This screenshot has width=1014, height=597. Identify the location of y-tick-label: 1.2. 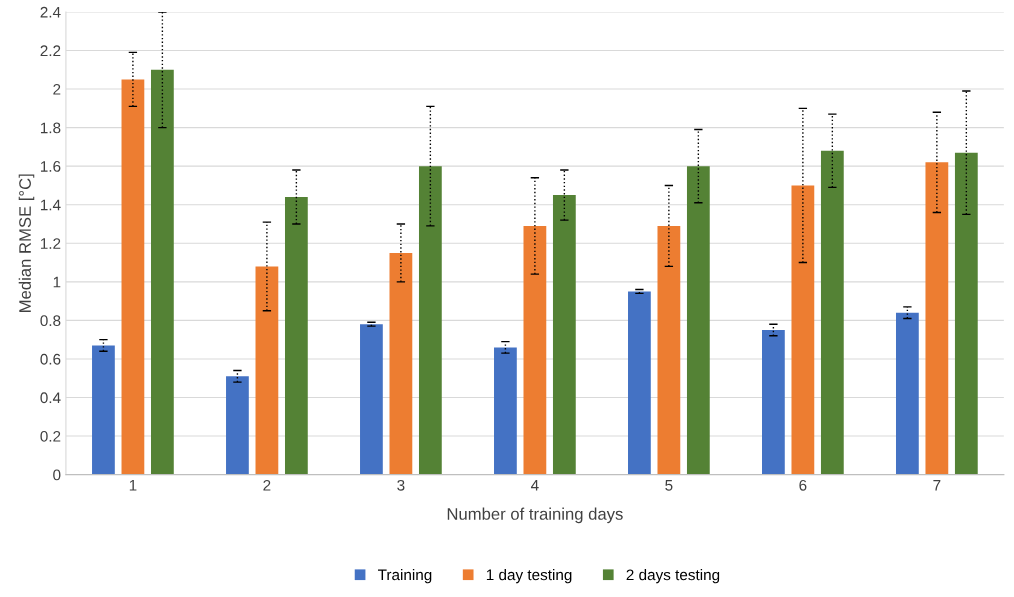
(50, 243).